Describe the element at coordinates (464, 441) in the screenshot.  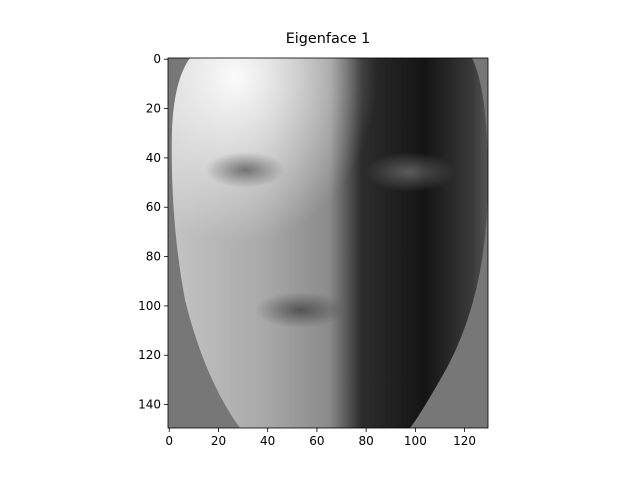
I see `x-tick-label: 120` at that location.